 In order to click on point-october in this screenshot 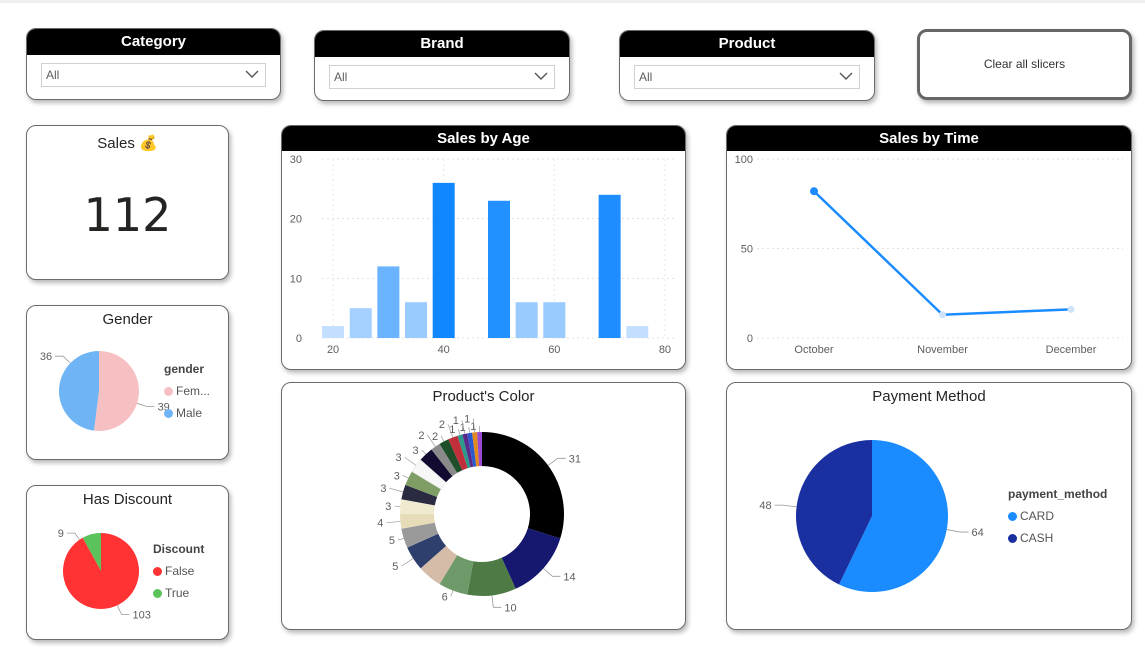, I will do `click(814, 191)`.